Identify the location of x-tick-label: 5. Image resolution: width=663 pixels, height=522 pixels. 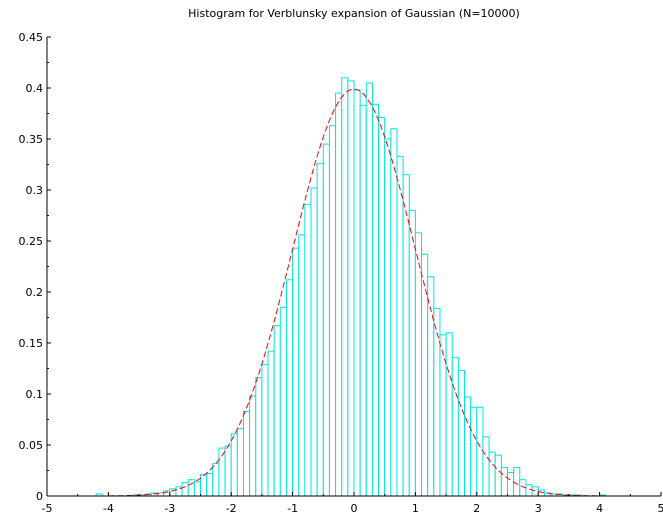
(660, 508).